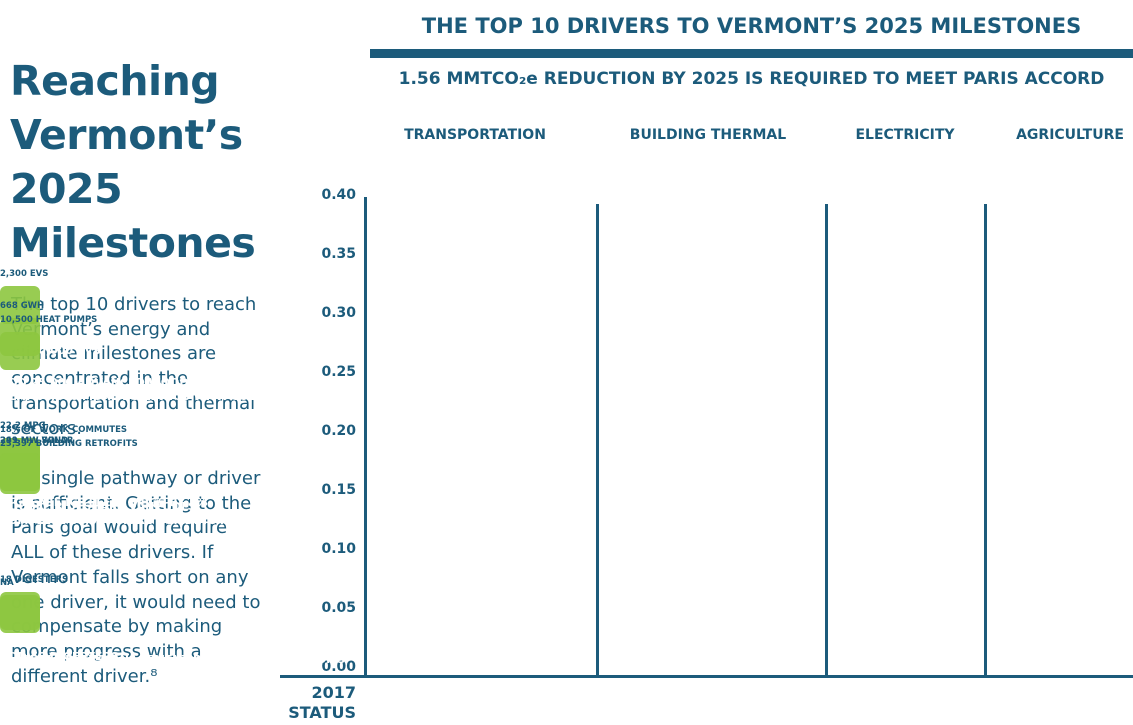 The height and width of the screenshot is (725, 1133). What do you see at coordinates (475, 135) in the screenshot?
I see `sector-label: TRANSPORTATION` at bounding box center [475, 135].